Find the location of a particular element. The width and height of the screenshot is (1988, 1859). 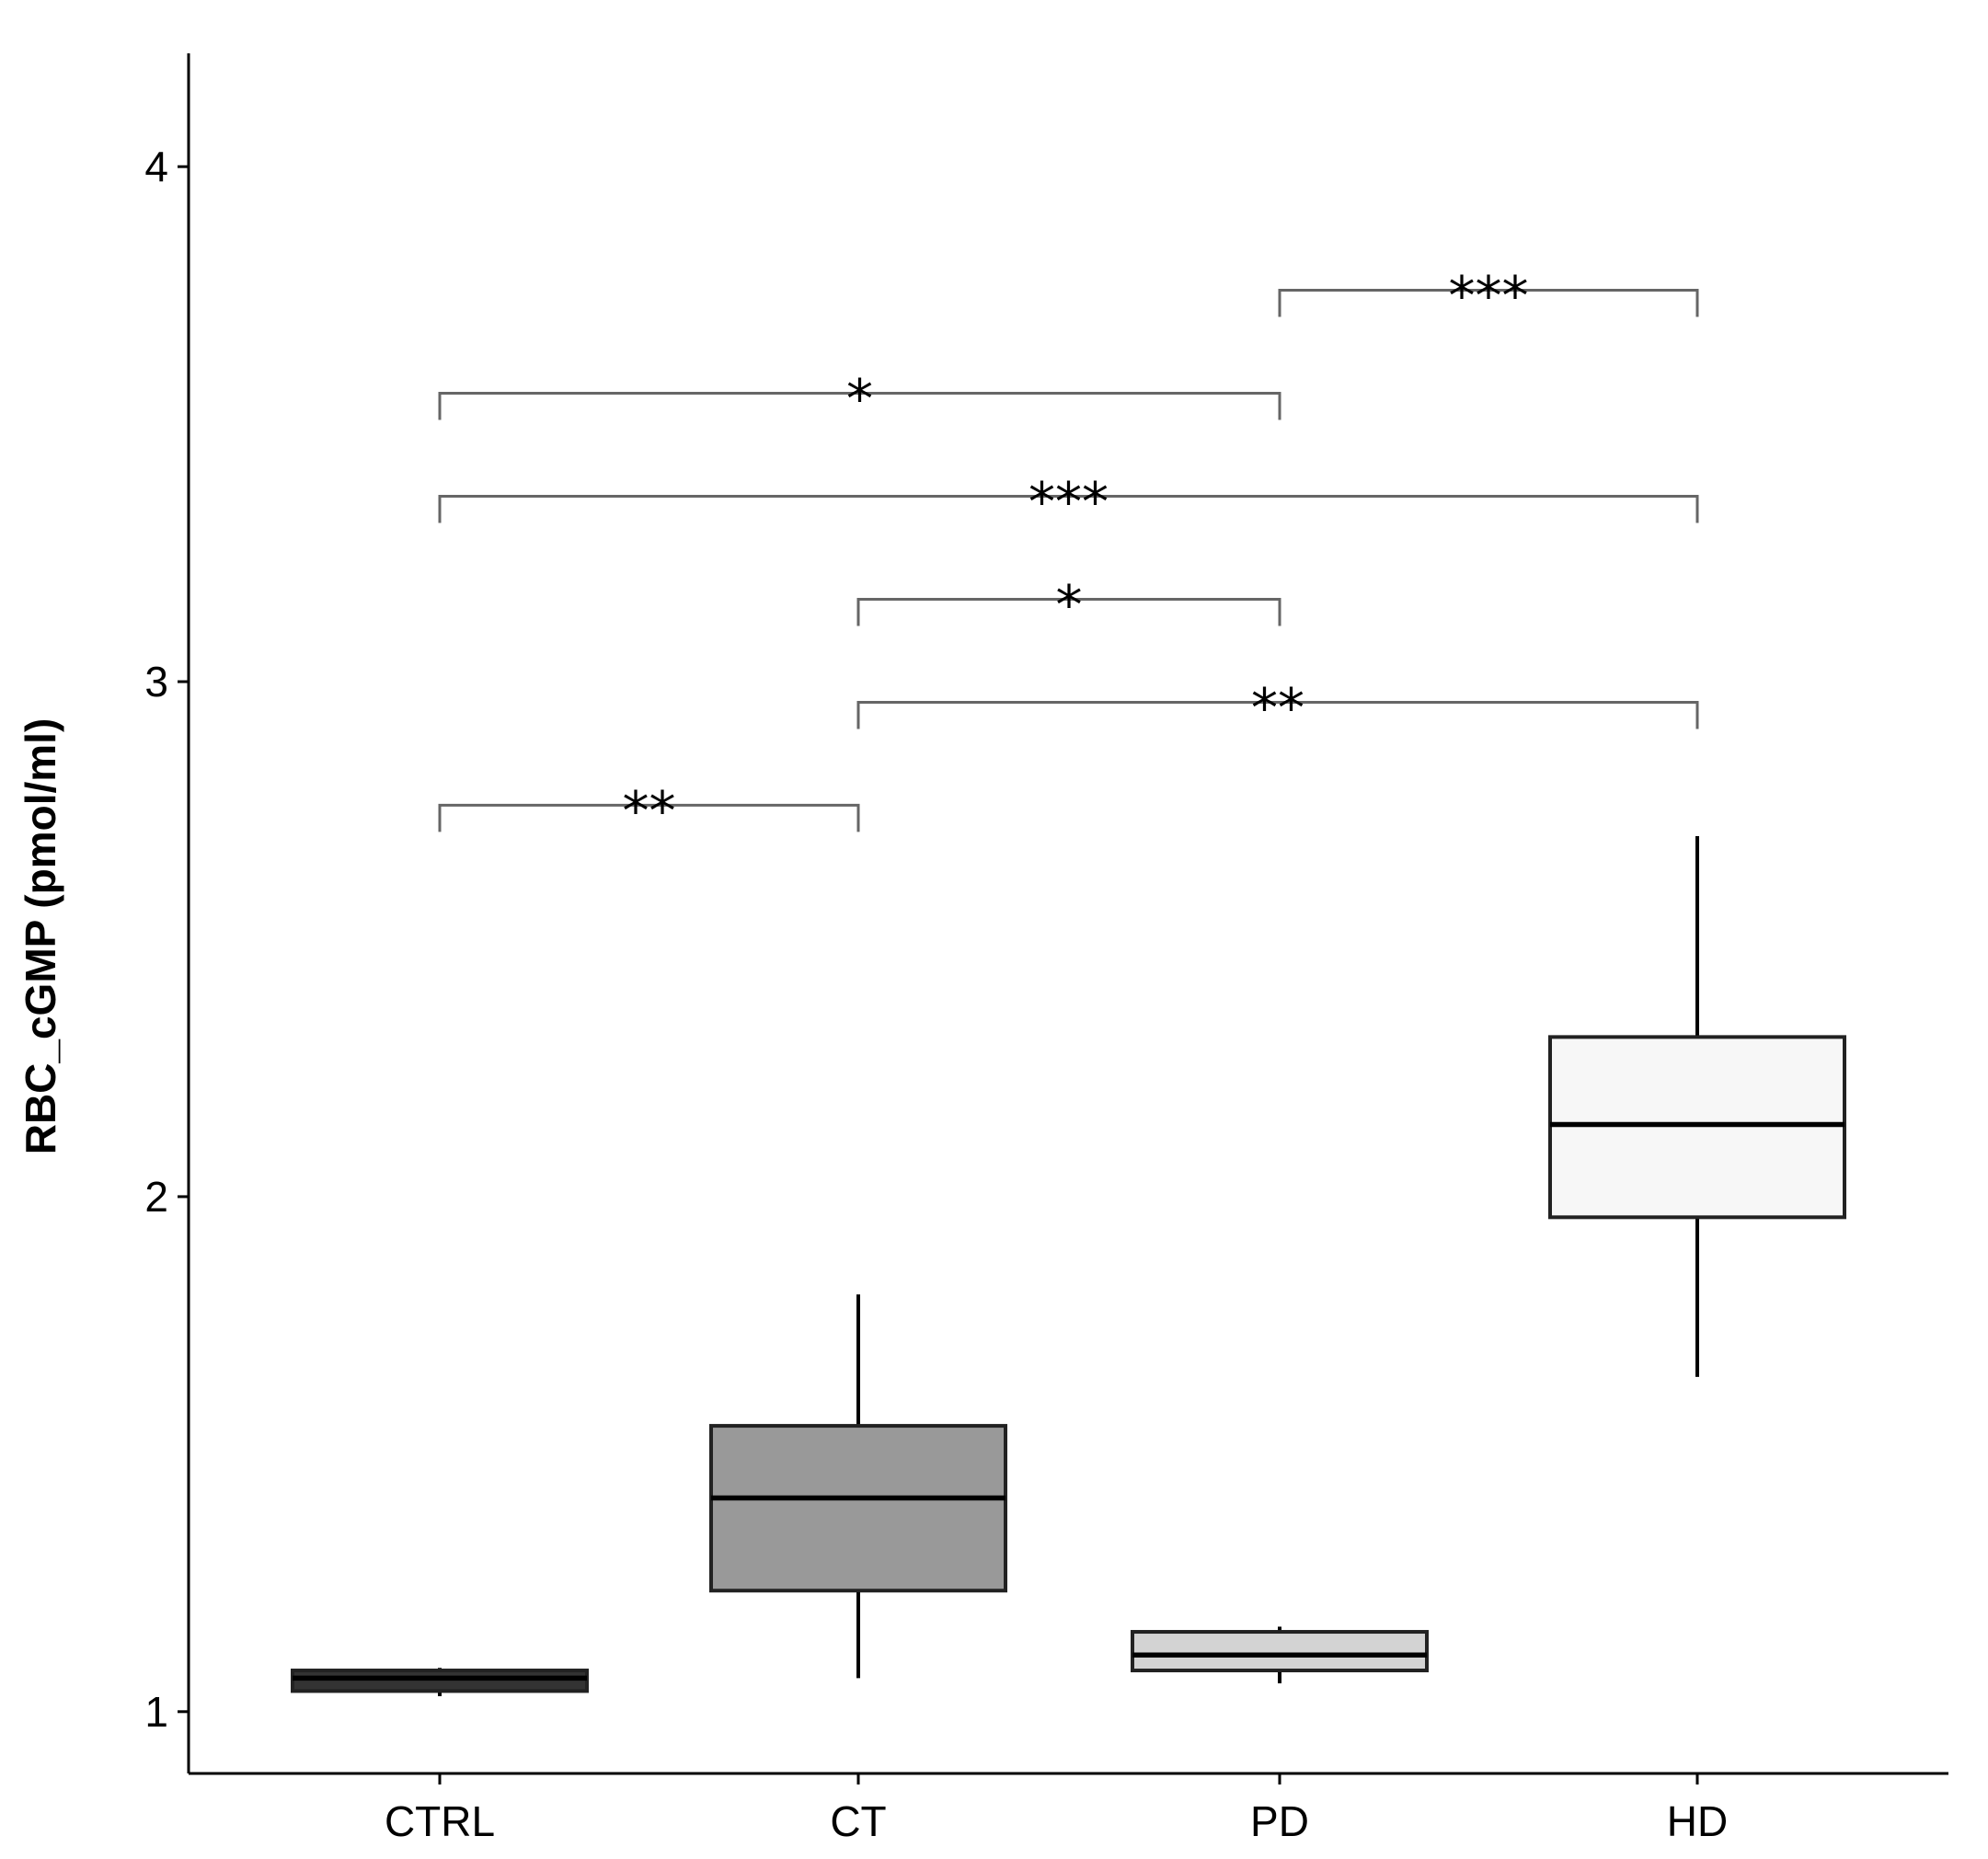

sig-bracket-ctrl-hd: *** is located at coordinates (1068, 501).